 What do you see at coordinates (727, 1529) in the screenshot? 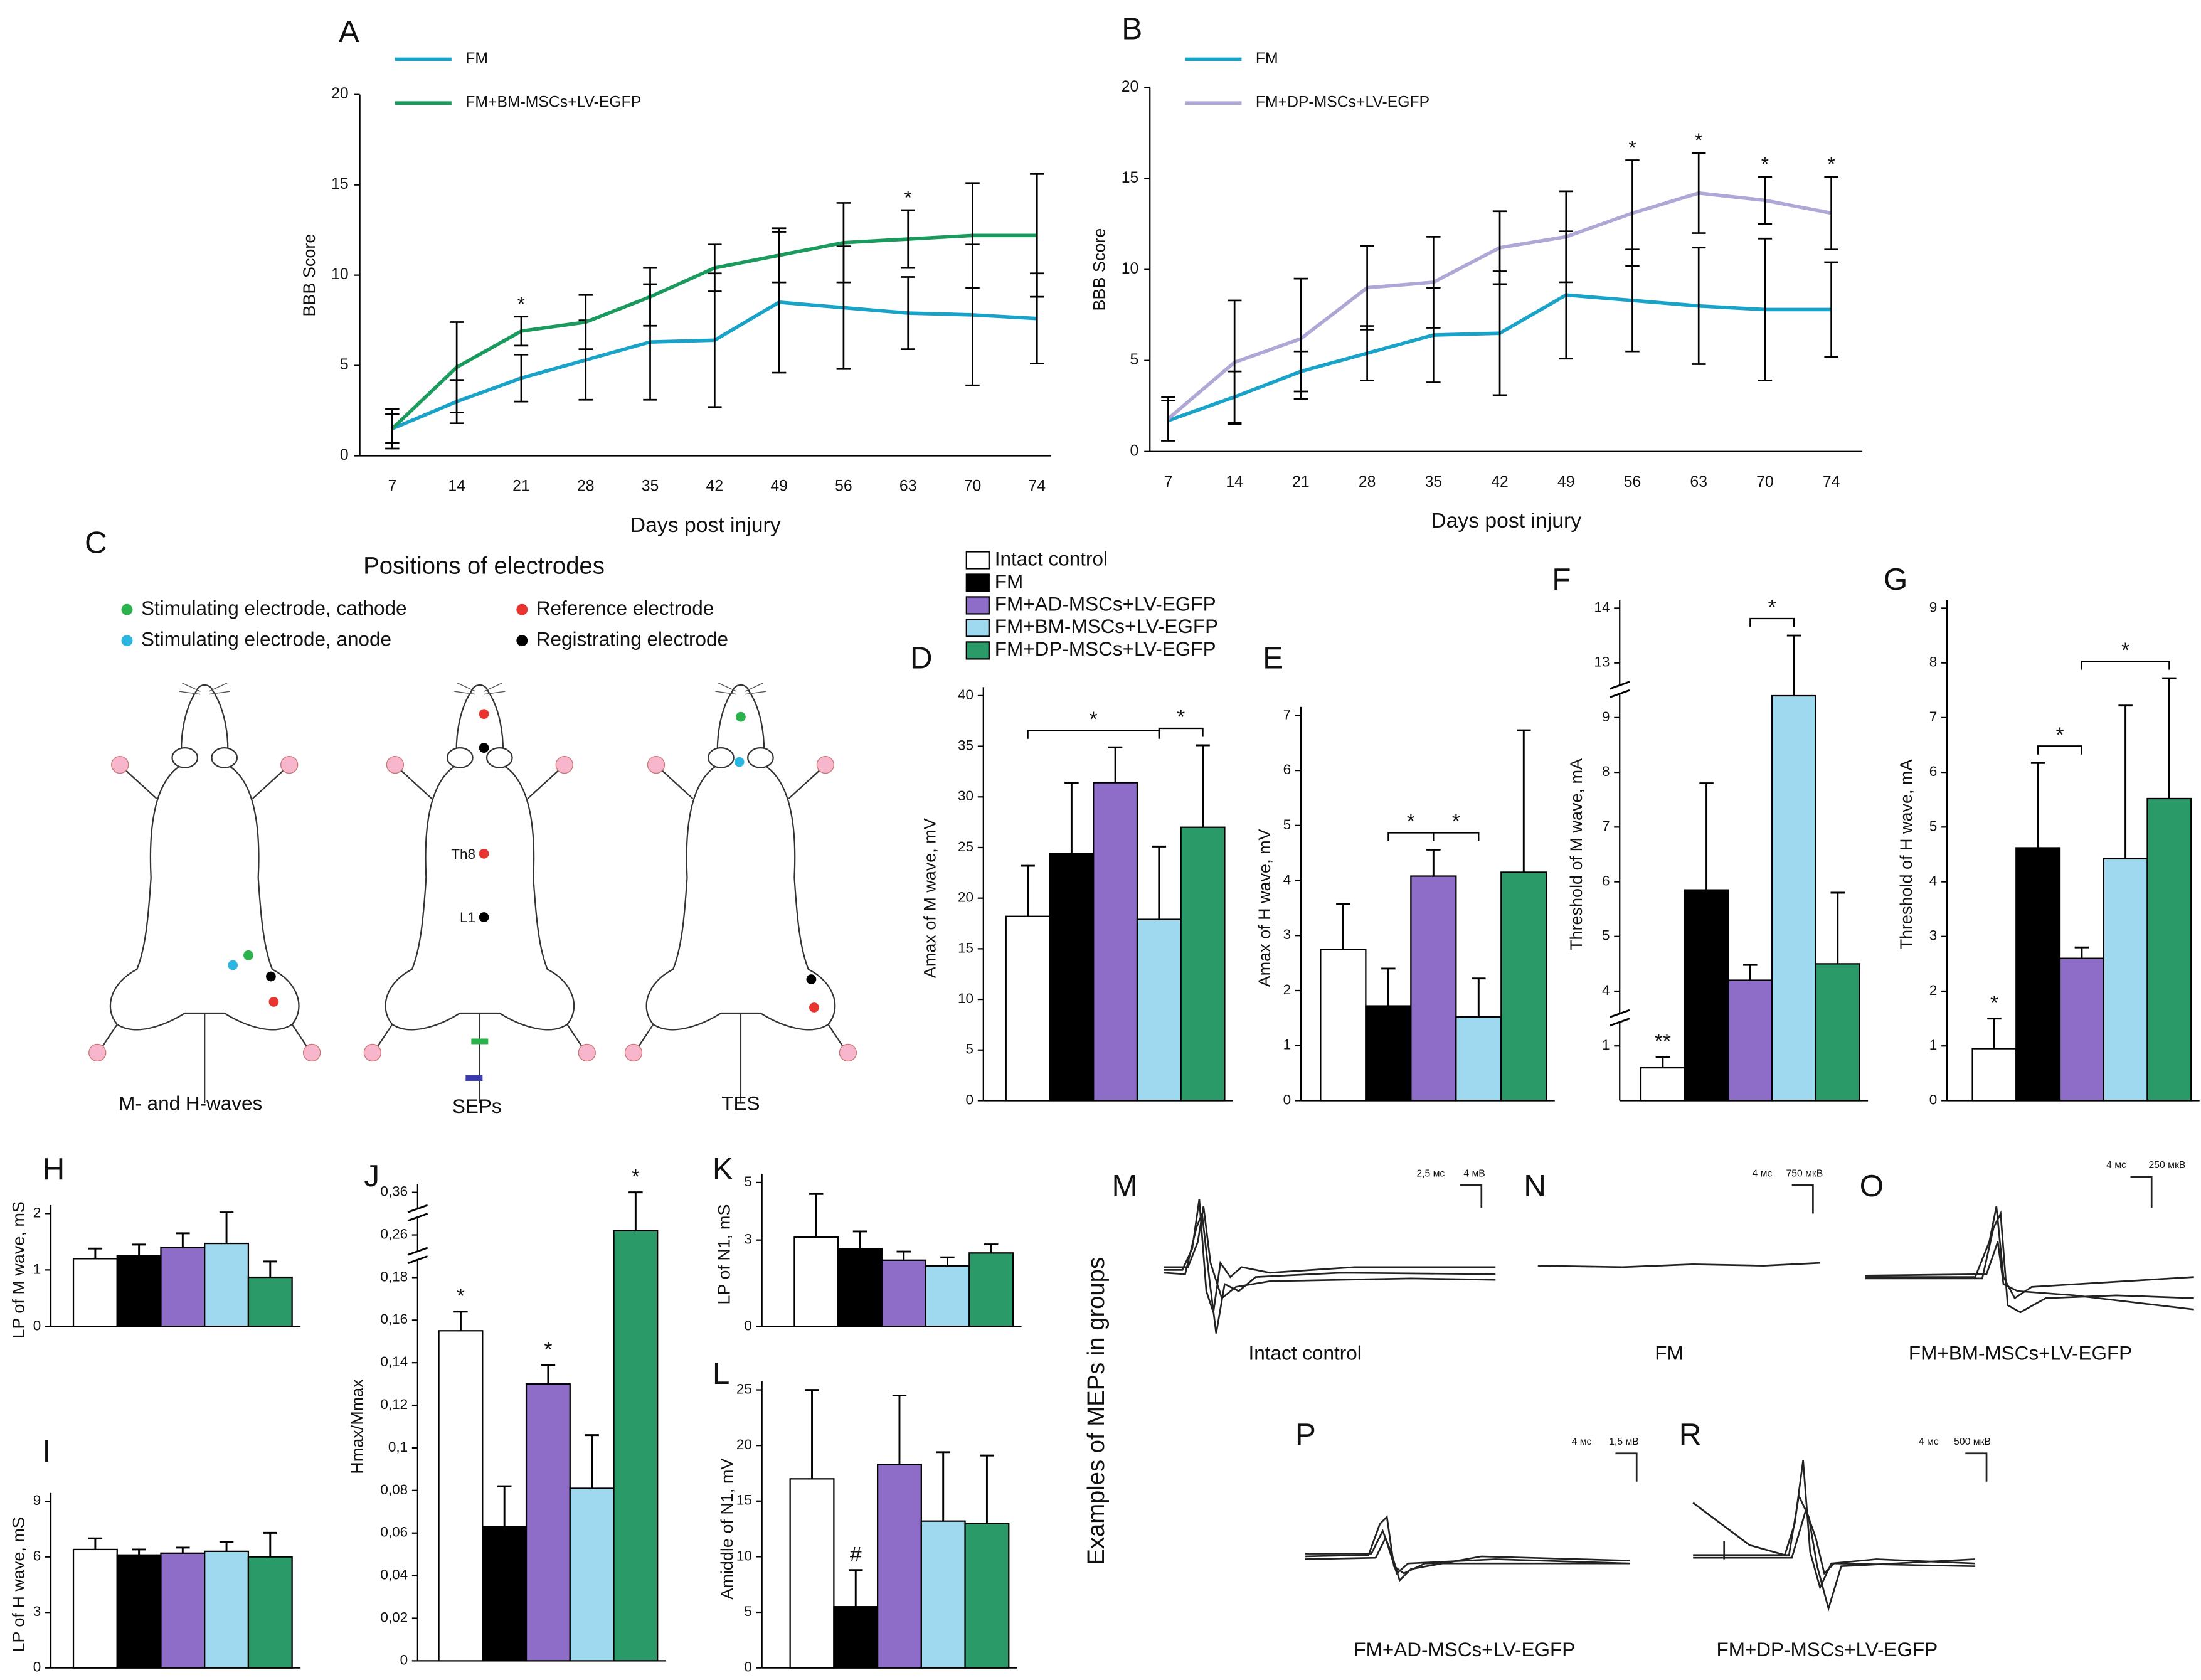
I see `y-axis-label: Amiddle of N1, mV` at bounding box center [727, 1529].